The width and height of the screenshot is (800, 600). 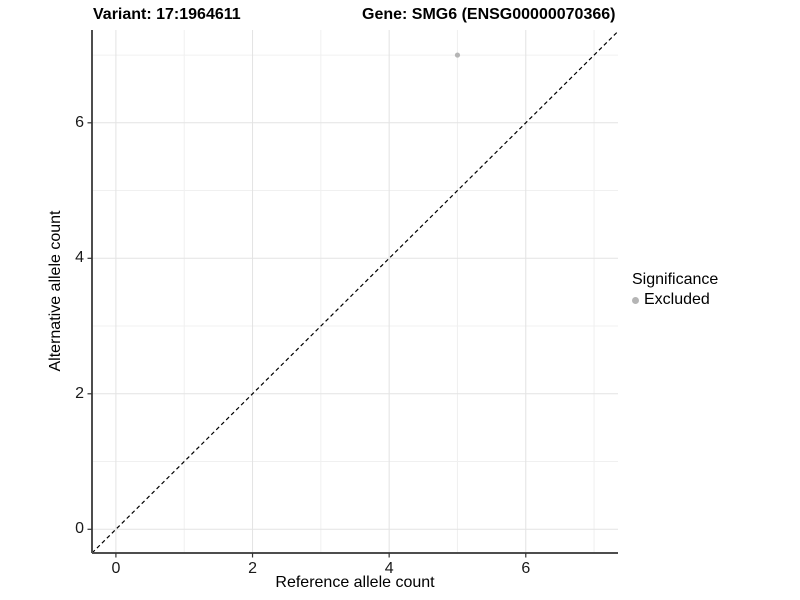 I want to click on x-tick-label: 0, so click(x=116, y=568).